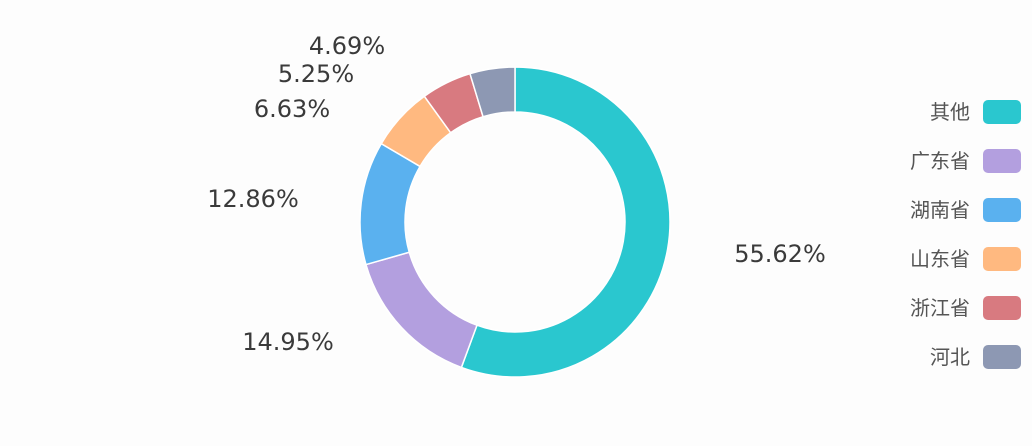 The image size is (1032, 446). Describe the element at coordinates (288, 342) in the screenshot. I see `slice-label-1: 14.95%` at that location.